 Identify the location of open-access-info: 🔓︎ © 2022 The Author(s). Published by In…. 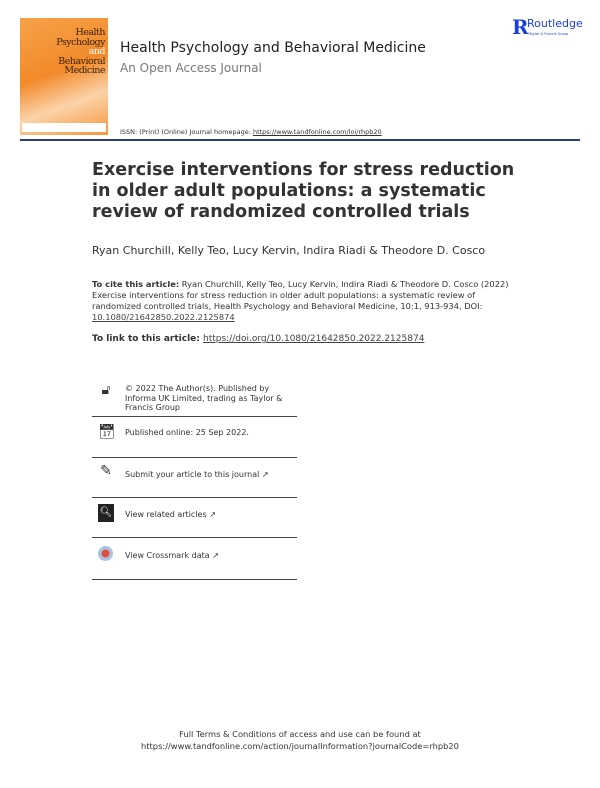
(194, 399).